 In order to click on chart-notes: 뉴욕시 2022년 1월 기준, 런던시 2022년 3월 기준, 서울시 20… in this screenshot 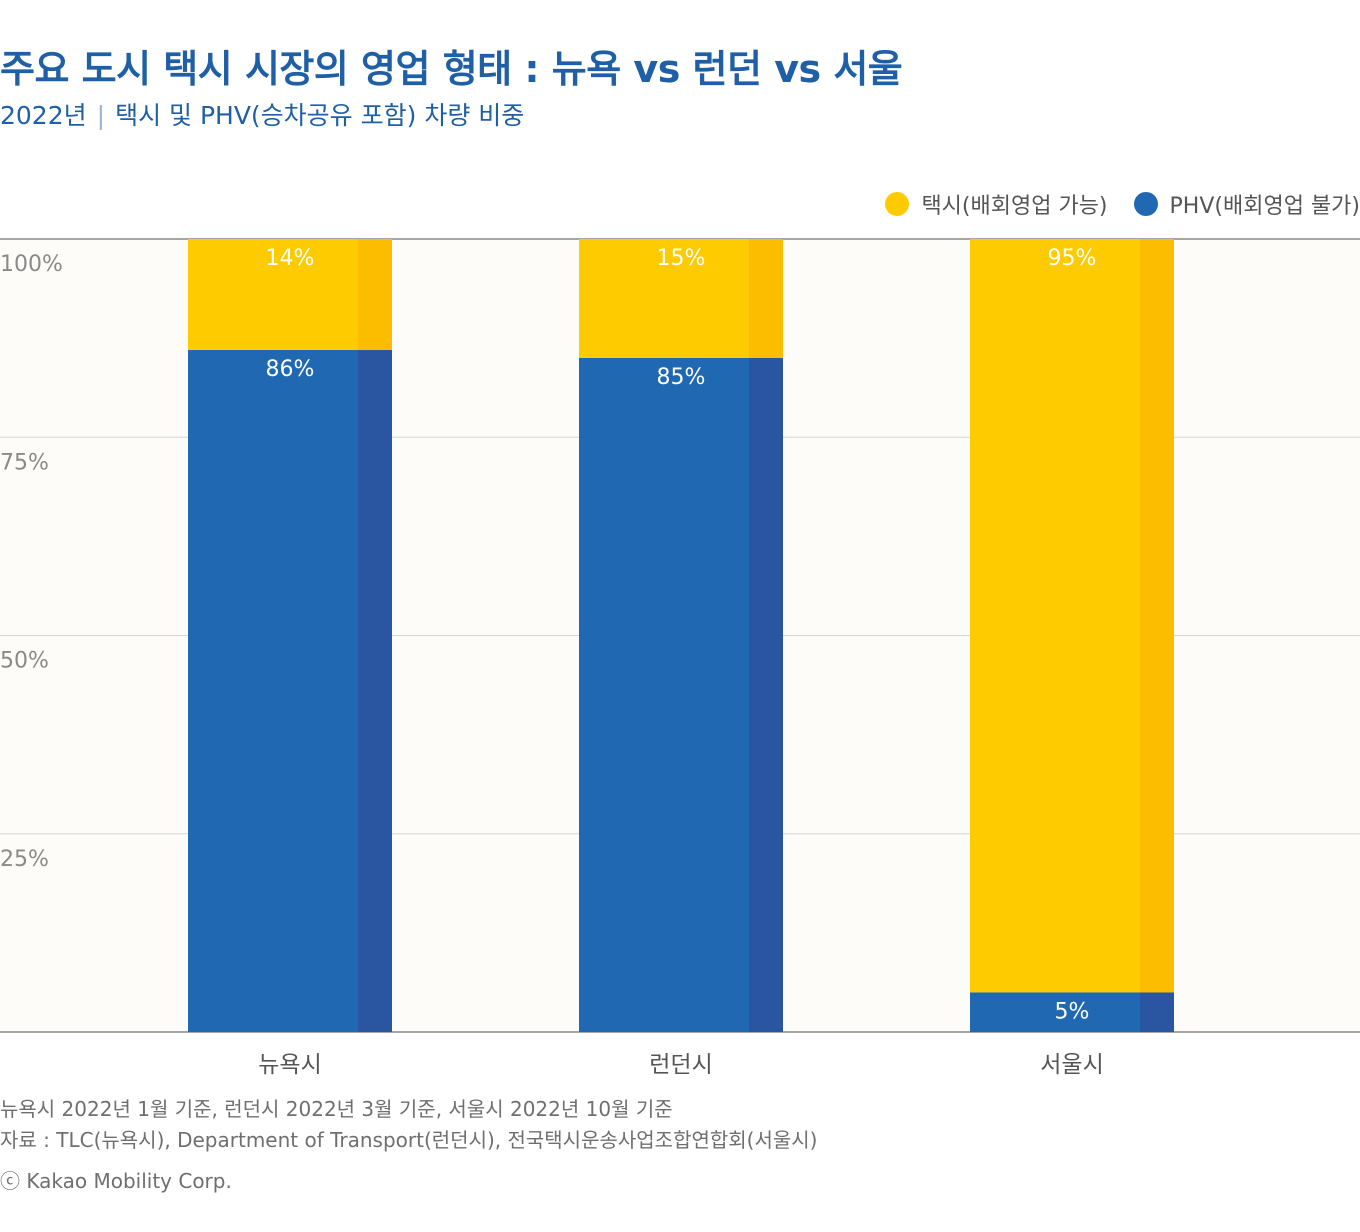, I will do `click(409, 1125)`.